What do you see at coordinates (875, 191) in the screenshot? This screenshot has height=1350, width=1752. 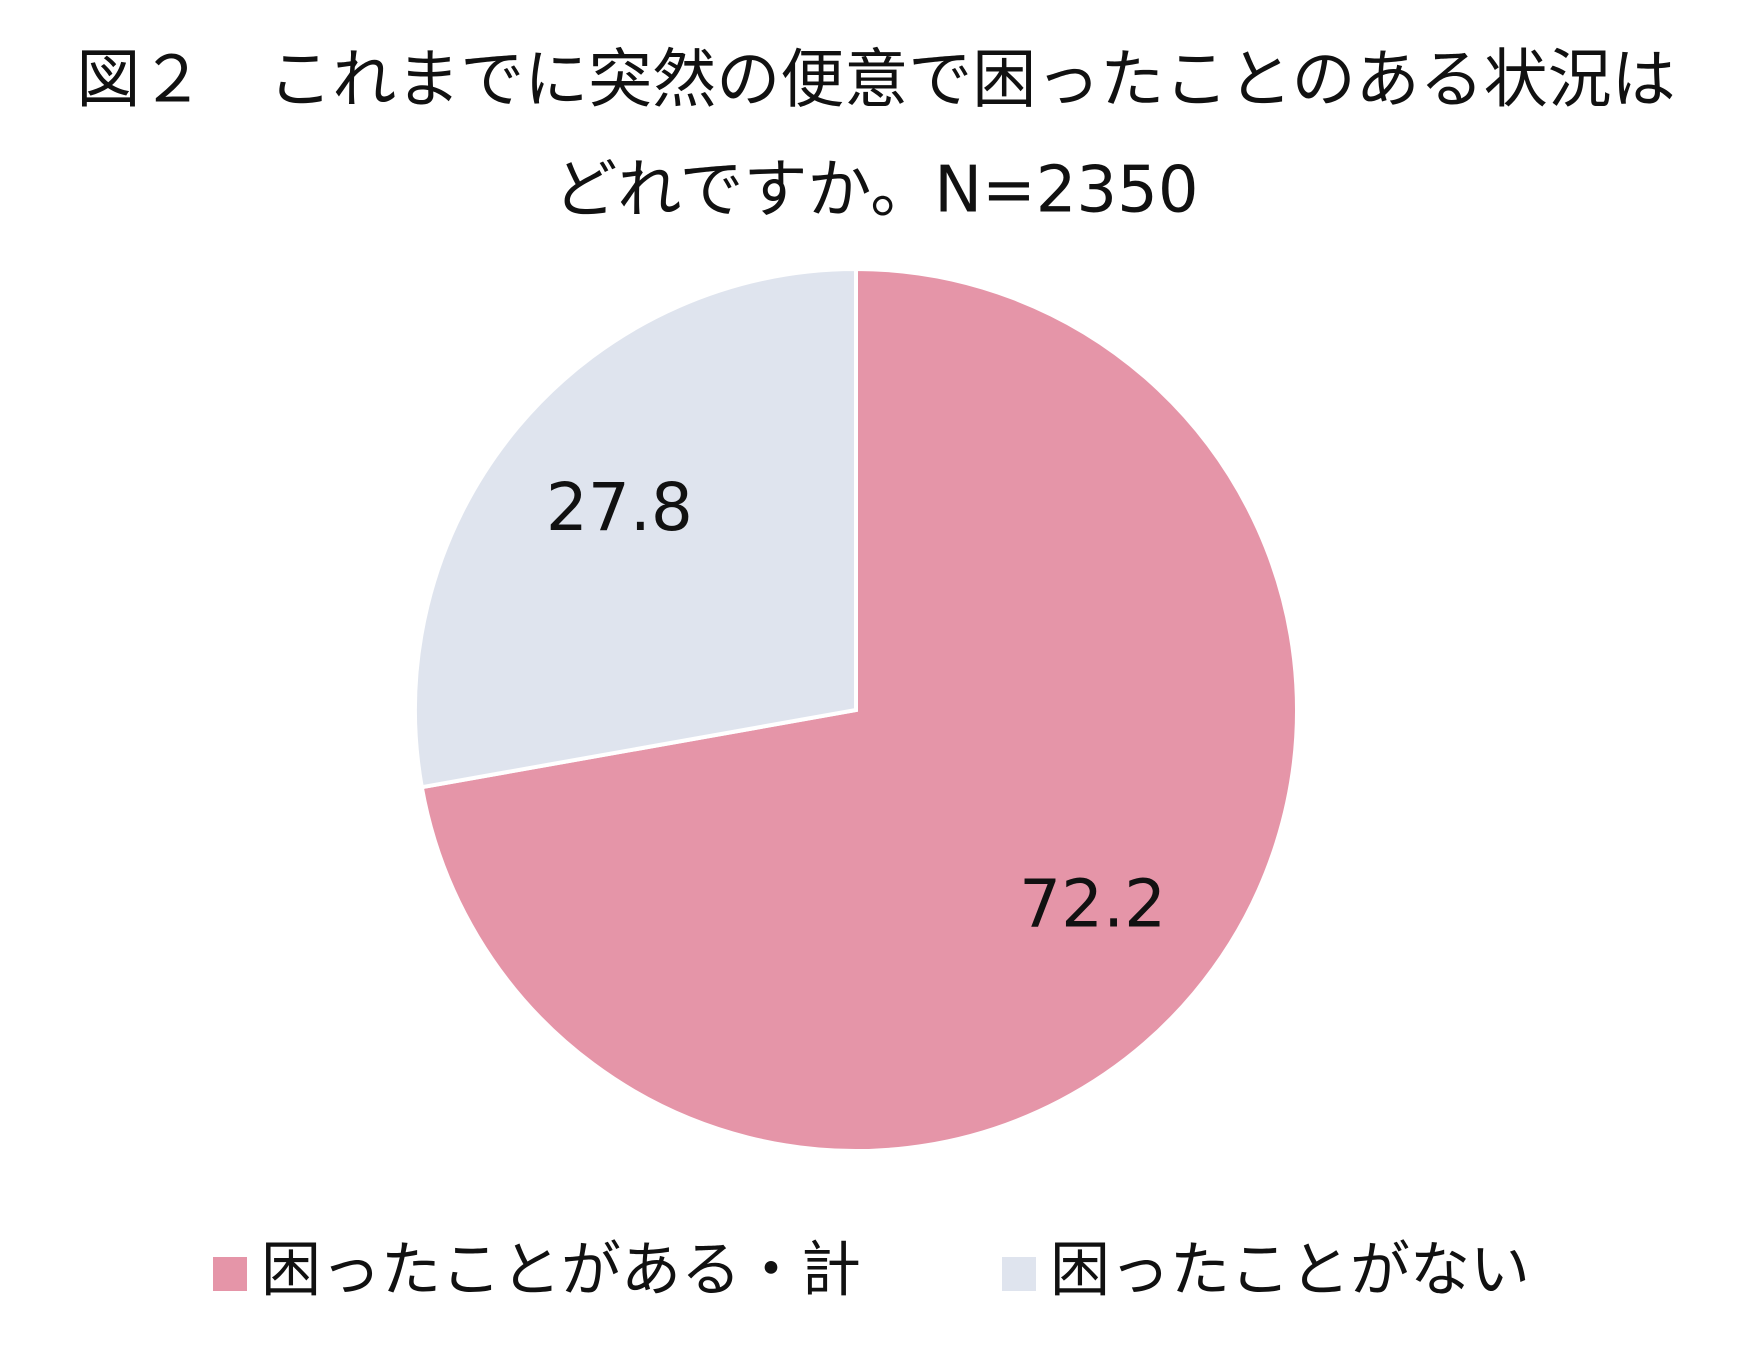 I see `chart-title: どれですか。N=2350` at bounding box center [875, 191].